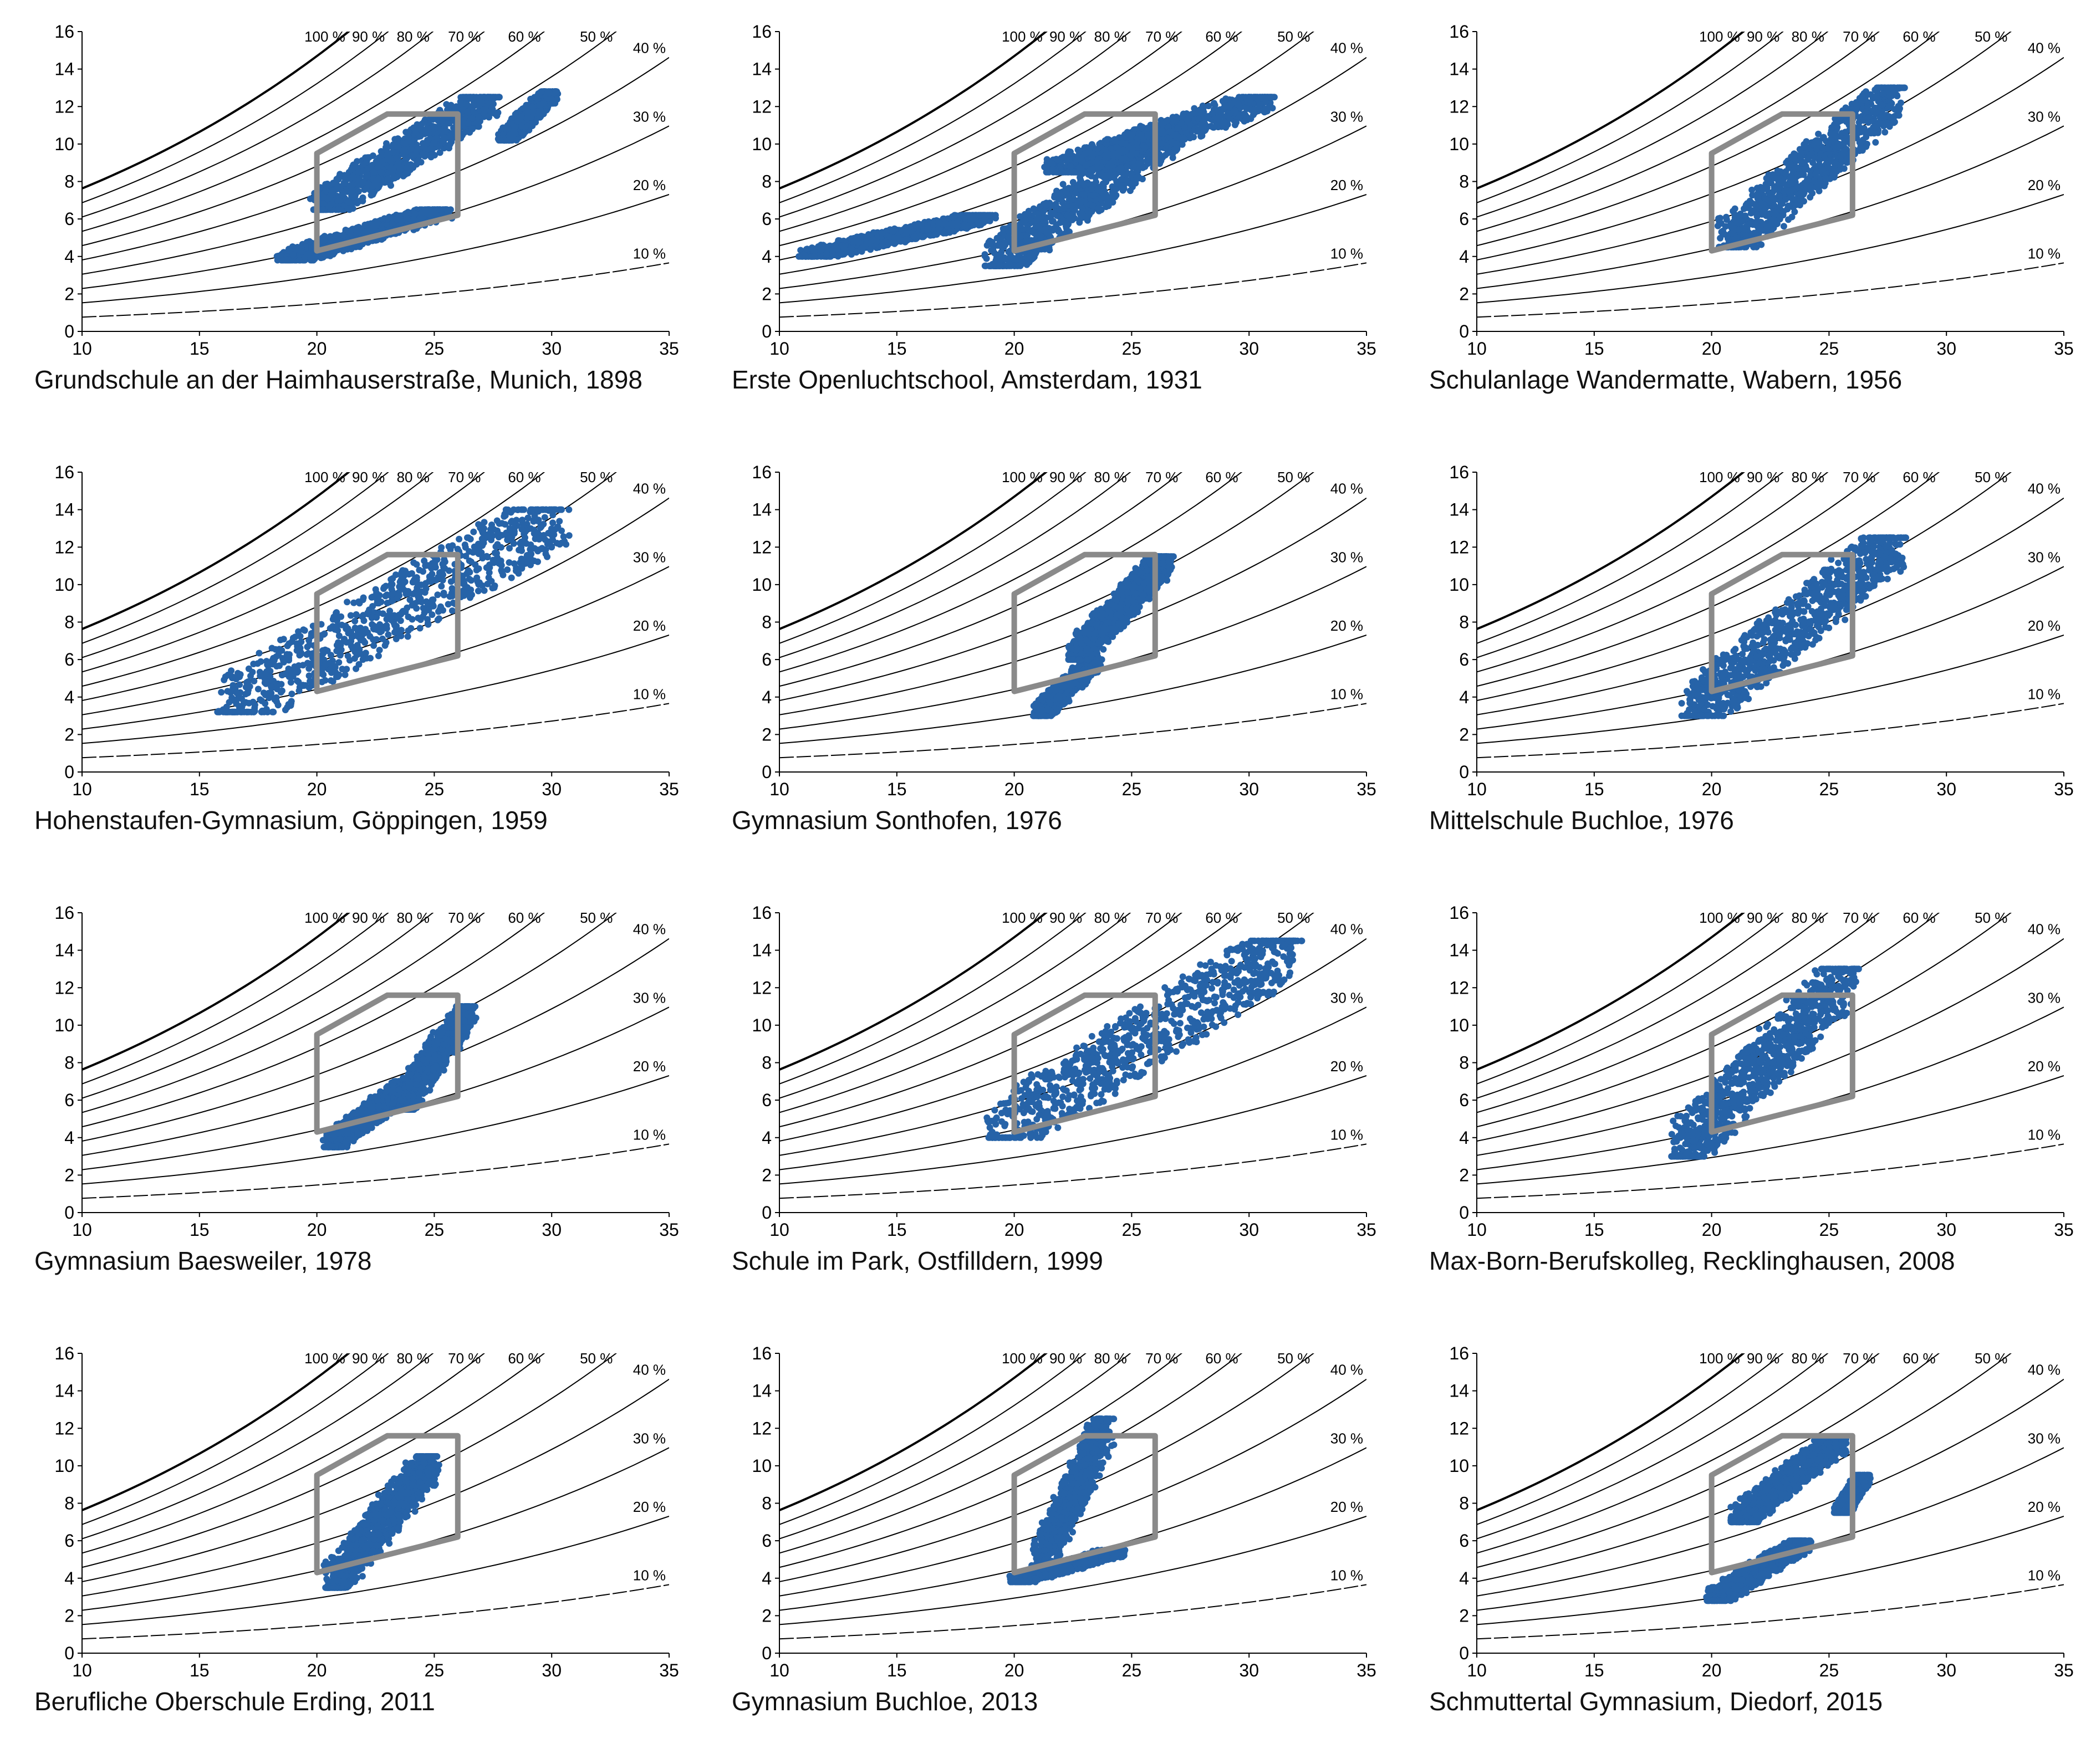 Image resolution: width=2096 pixels, height=1764 pixels. I want to click on humidity-label: 90 %, so click(368, 36).